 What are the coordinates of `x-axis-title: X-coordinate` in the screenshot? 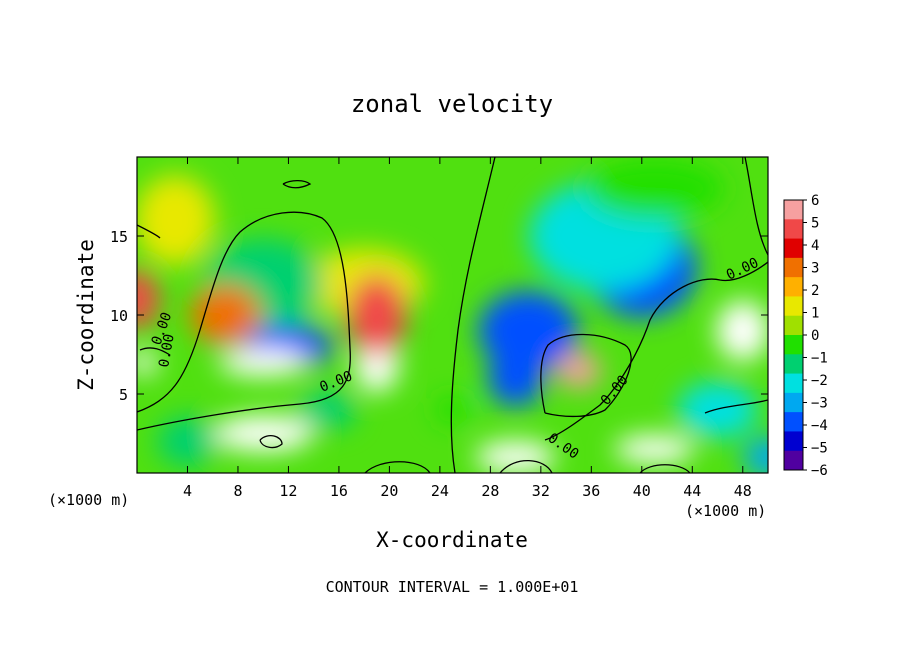 It's located at (452, 540).